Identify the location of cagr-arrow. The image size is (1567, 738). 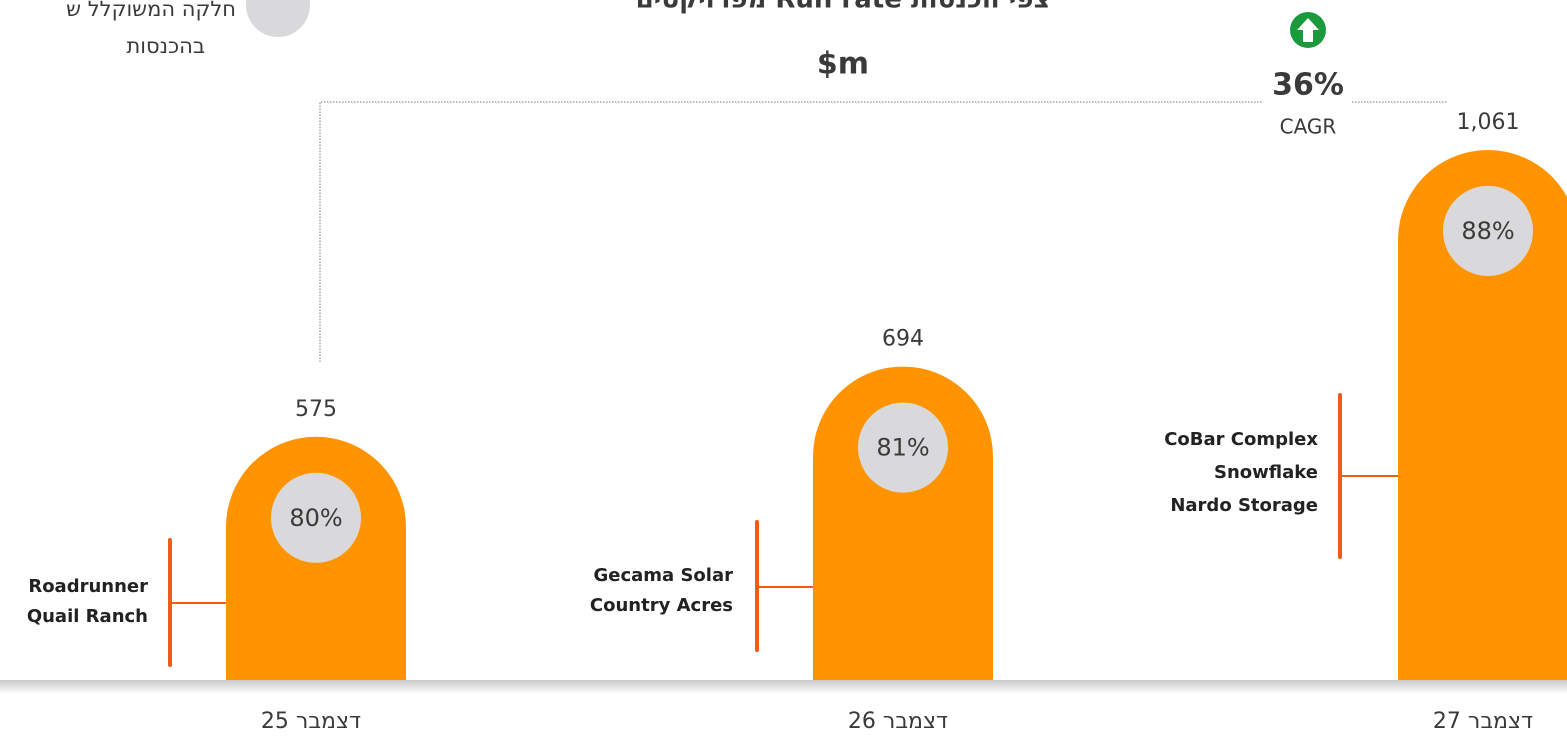
(1308, 30).